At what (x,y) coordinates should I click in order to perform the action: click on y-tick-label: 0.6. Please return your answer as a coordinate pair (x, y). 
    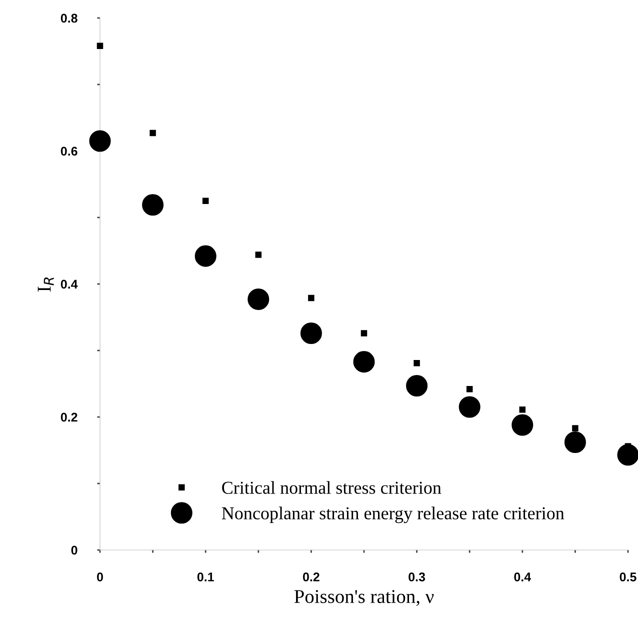
    Looking at the image, I should click on (69, 151).